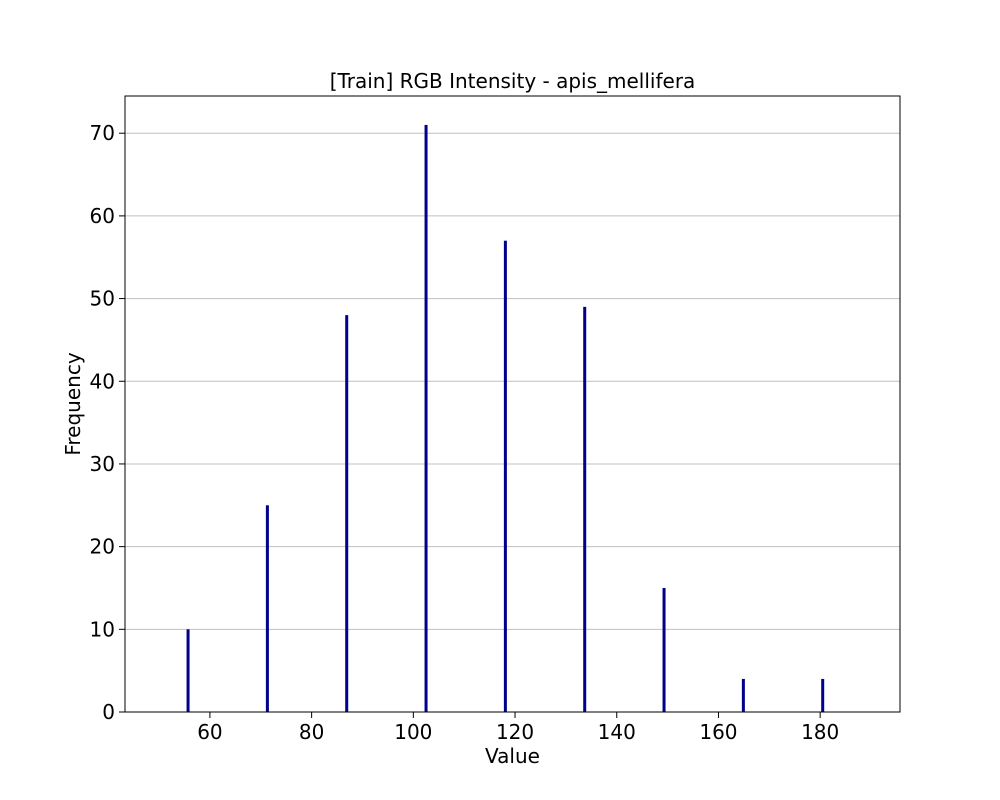 The height and width of the screenshot is (800, 1000). Describe the element at coordinates (107, 422) in the screenshot. I see `y-axis-ticks: 0 10 20 30 40 50 60 70` at that location.